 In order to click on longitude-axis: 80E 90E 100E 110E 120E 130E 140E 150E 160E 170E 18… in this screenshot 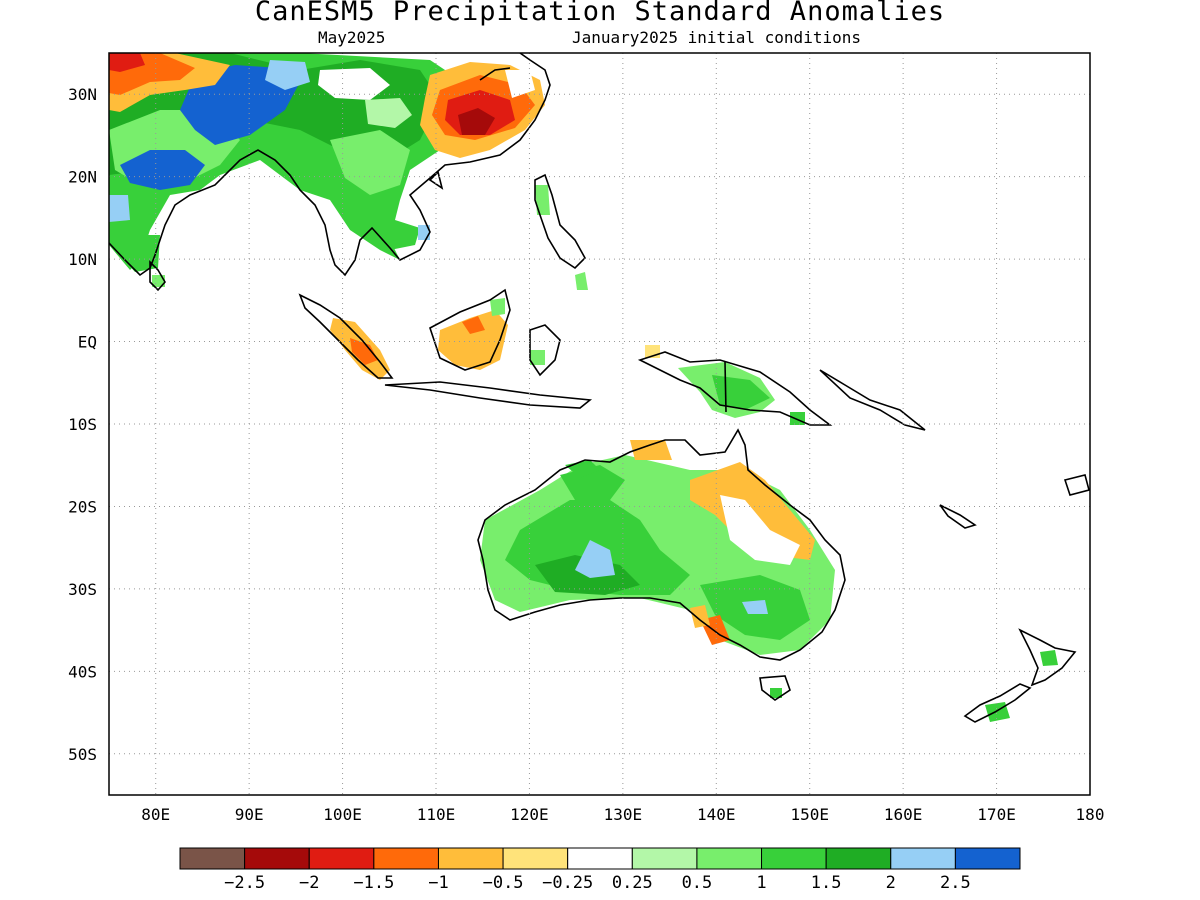, I will do `click(622, 814)`.